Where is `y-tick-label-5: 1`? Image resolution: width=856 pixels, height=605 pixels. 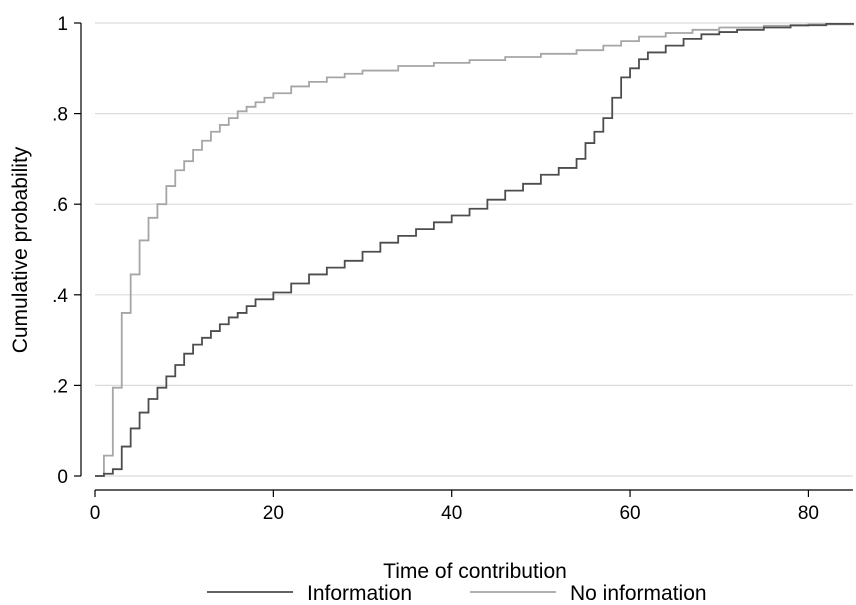
y-tick-label-5: 1 is located at coordinates (62, 24).